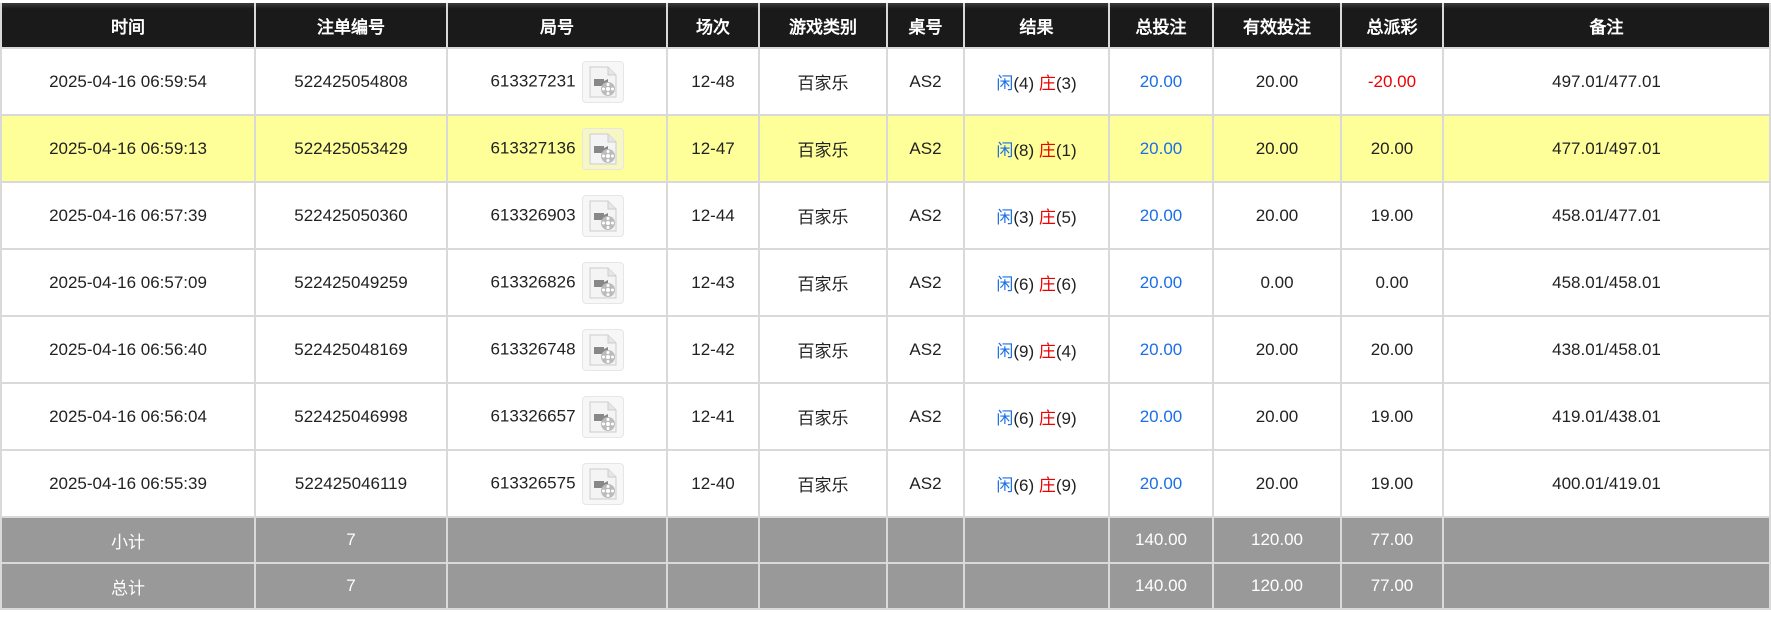 The image size is (1771, 620). I want to click on total-label: 总计, so click(128, 586).